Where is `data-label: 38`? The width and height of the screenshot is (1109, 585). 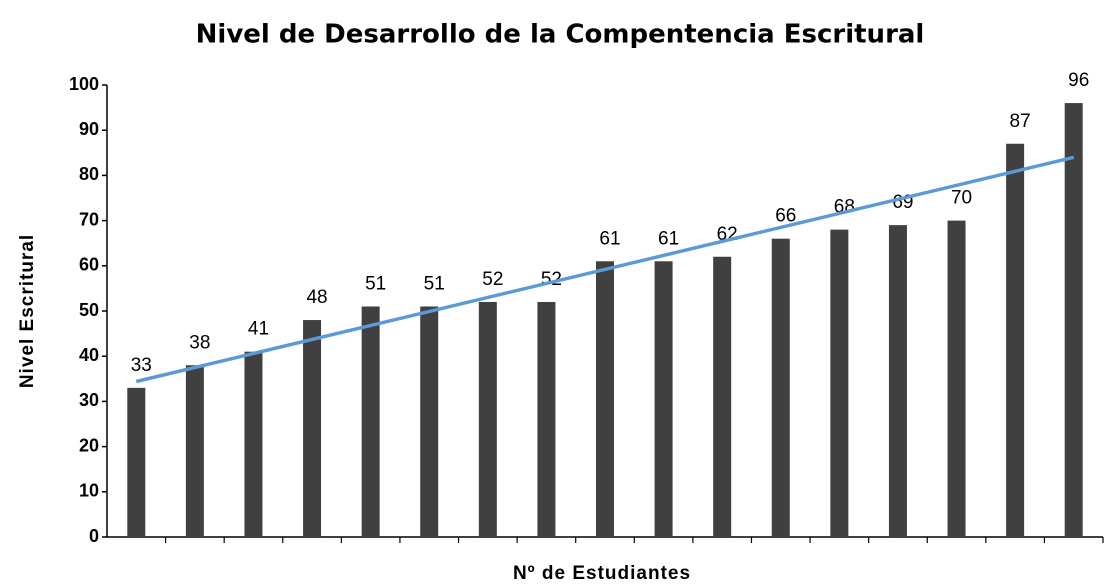
data-label: 38 is located at coordinates (199, 342).